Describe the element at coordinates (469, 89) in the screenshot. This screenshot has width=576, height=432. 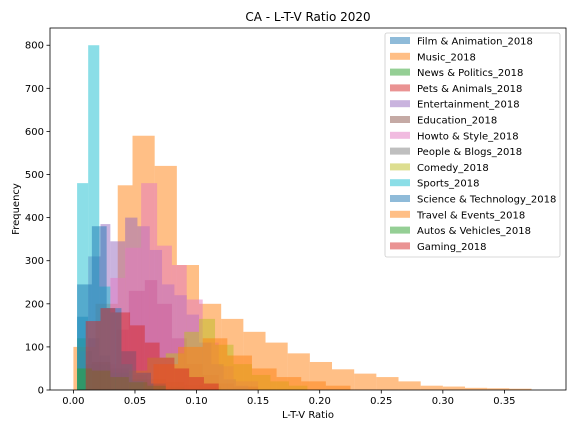
I see `legend-label: Pets & Animals_2018` at that location.